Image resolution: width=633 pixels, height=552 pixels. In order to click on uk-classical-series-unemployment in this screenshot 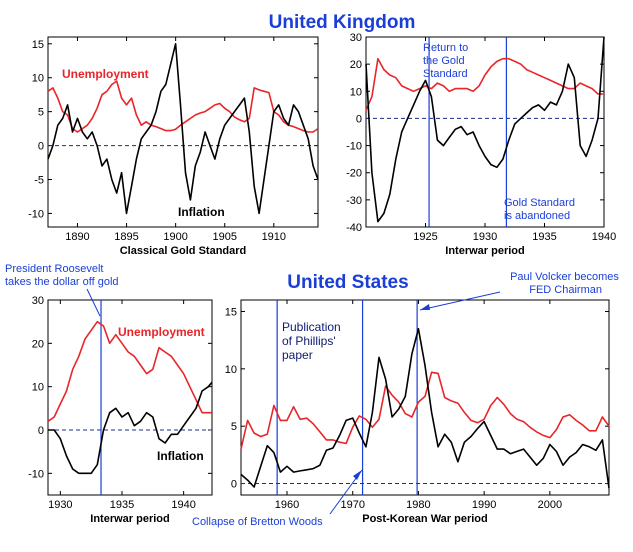, I will do `click(183, 106)`.